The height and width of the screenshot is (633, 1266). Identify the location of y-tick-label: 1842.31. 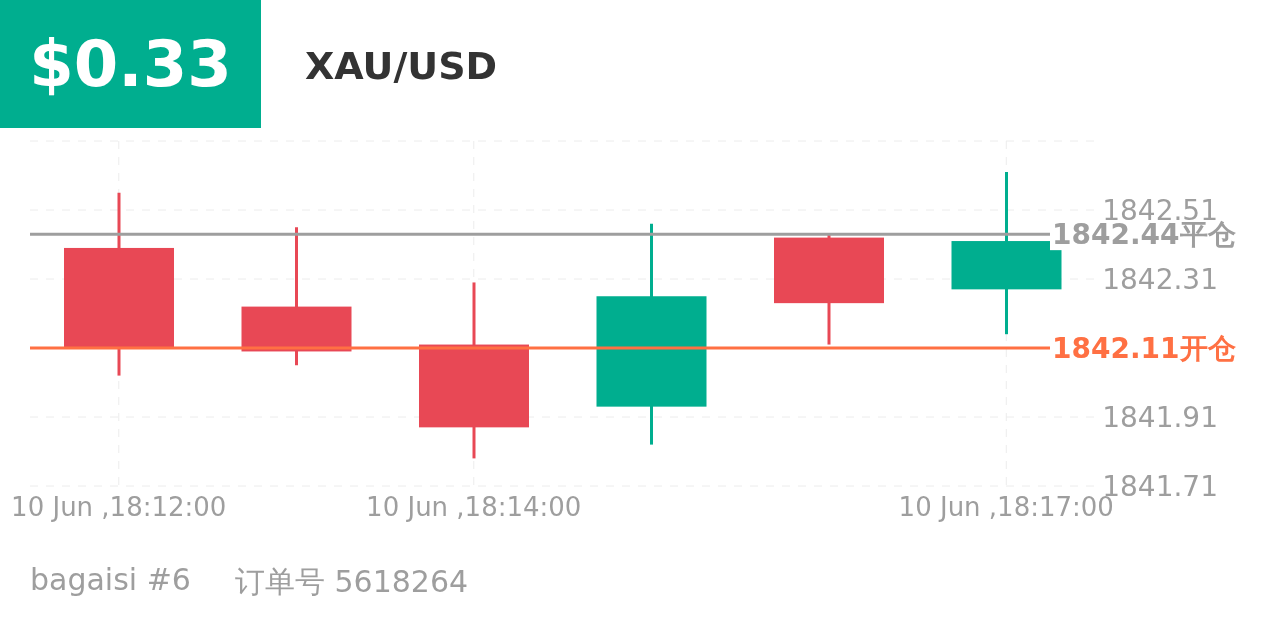
(1160, 279).